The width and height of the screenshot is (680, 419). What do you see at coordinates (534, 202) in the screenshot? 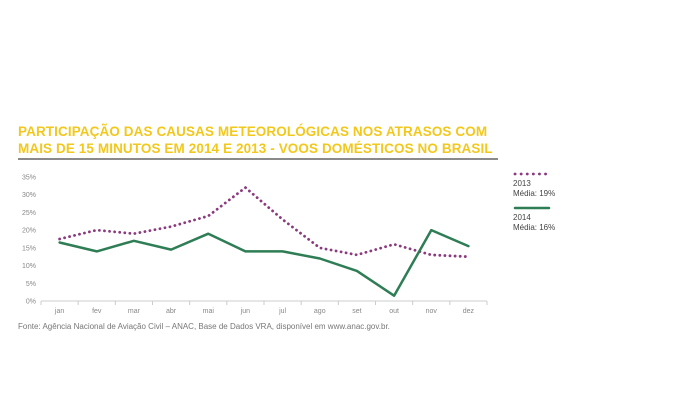
I see `legend: 2013 Média: 19% 2014 Média: 16%` at bounding box center [534, 202].